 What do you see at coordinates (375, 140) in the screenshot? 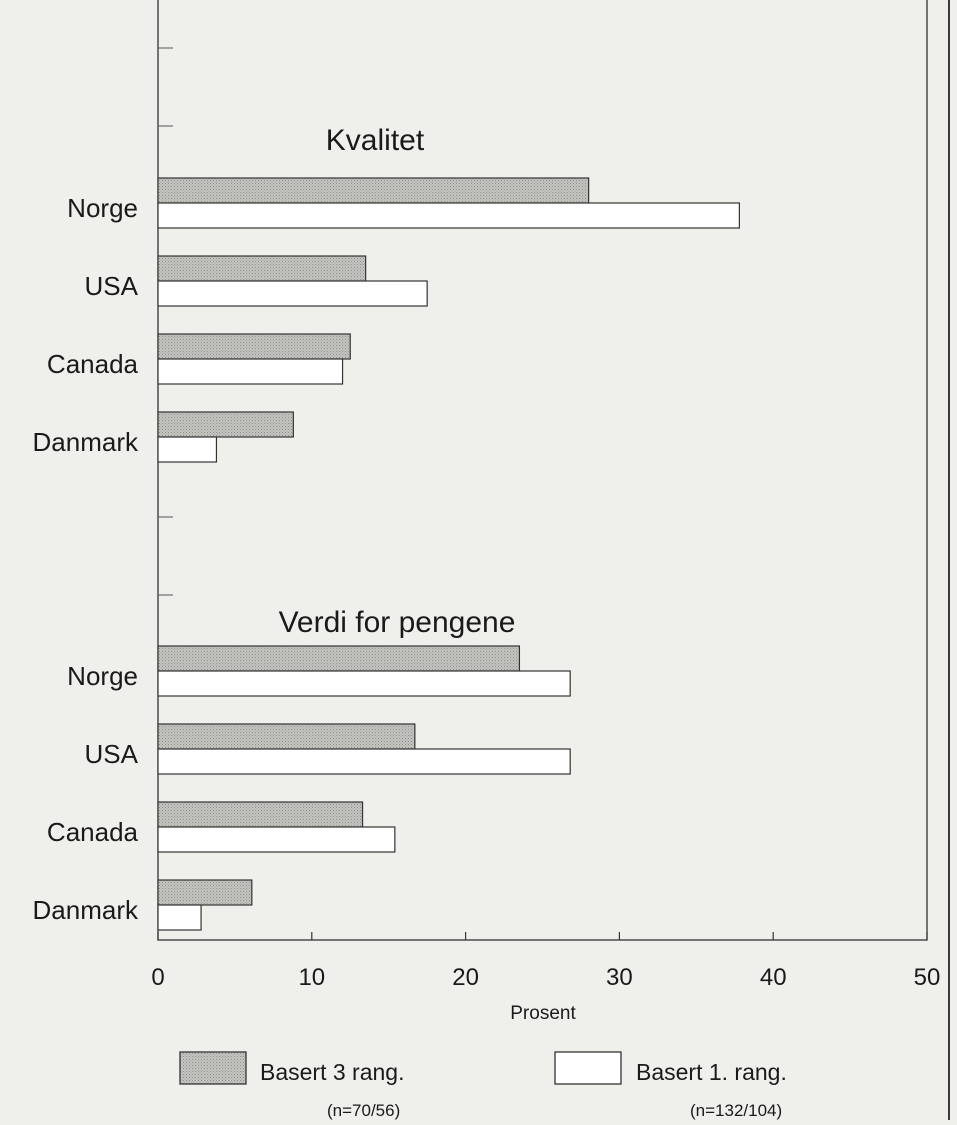
I see `group-title: Kvalitet` at bounding box center [375, 140].